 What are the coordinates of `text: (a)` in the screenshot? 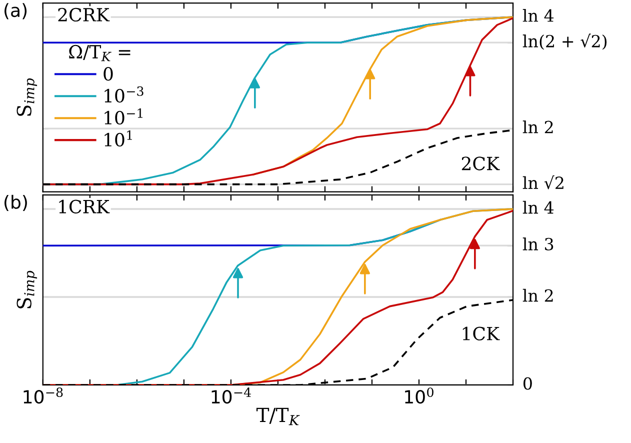 It's located at (15, 11).